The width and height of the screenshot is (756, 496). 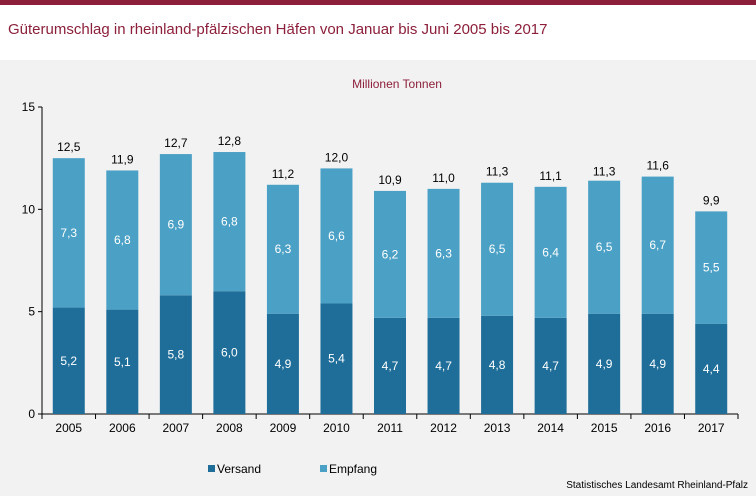 I want to click on bar-versand-2012, so click(x=443, y=365).